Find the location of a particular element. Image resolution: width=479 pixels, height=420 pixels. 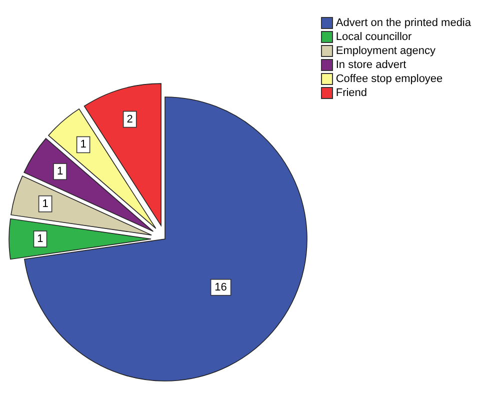

data-label: 16 is located at coordinates (220, 287).